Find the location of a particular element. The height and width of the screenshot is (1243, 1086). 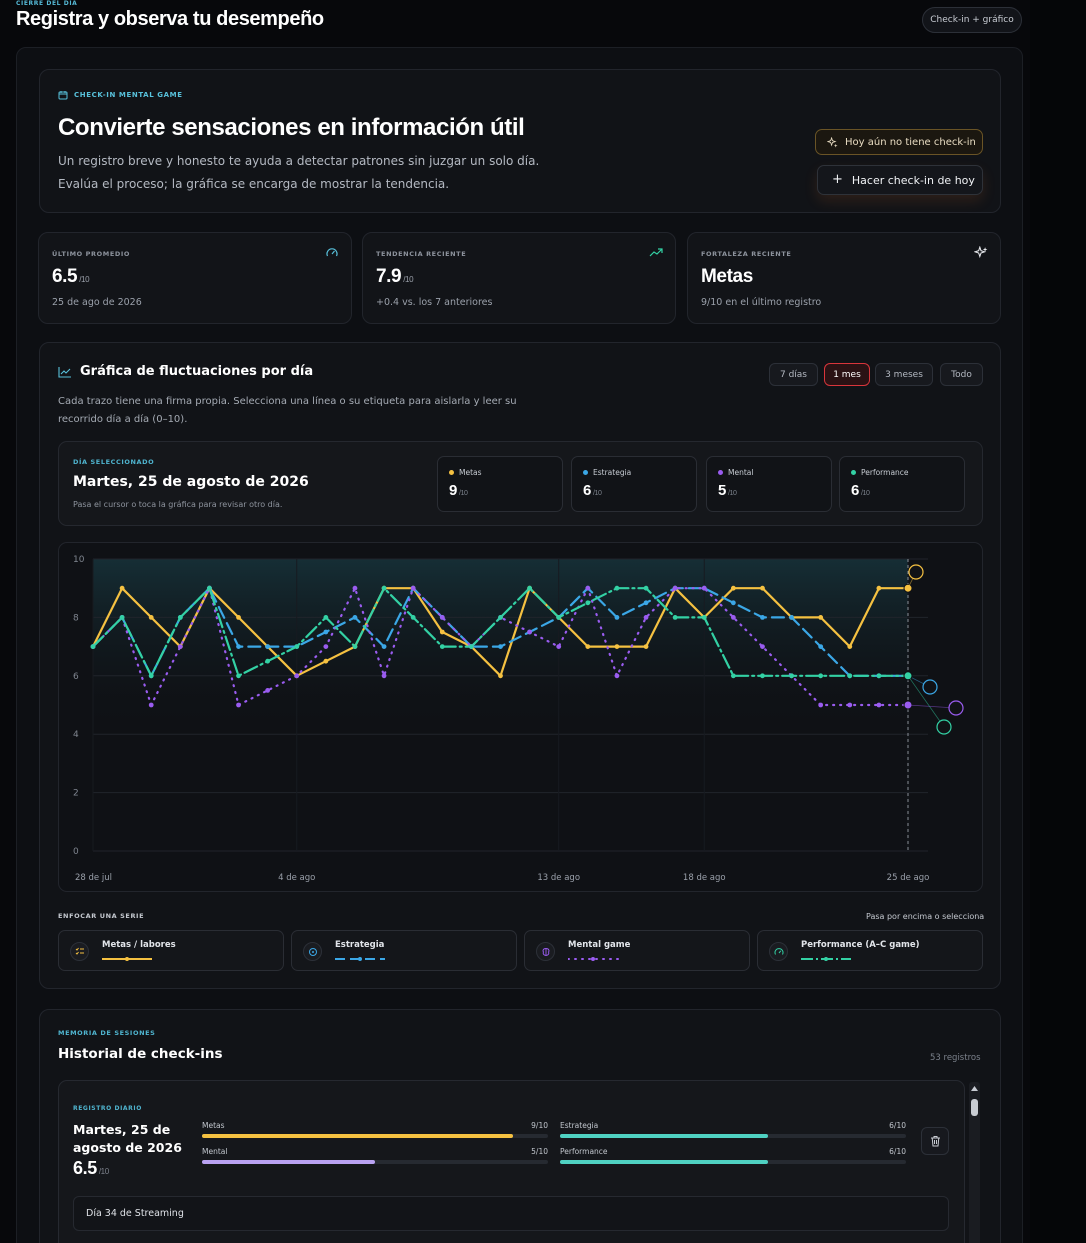

stat-number: 6.5 is located at coordinates (65, 276).